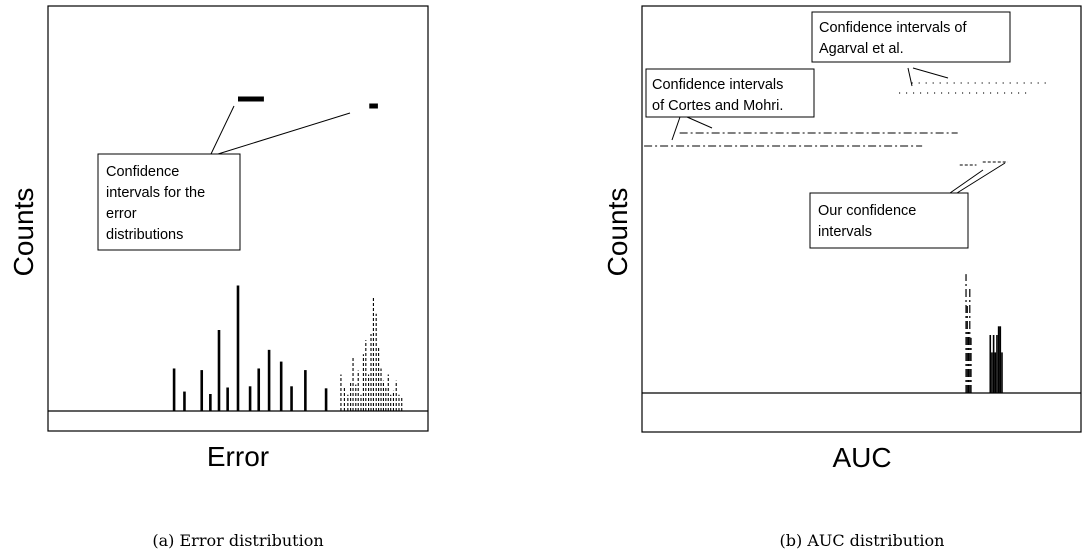 This screenshot has height=556, width=1090. What do you see at coordinates (889, 220) in the screenshot?
I see `panel-b-annotation-ours-box` at bounding box center [889, 220].